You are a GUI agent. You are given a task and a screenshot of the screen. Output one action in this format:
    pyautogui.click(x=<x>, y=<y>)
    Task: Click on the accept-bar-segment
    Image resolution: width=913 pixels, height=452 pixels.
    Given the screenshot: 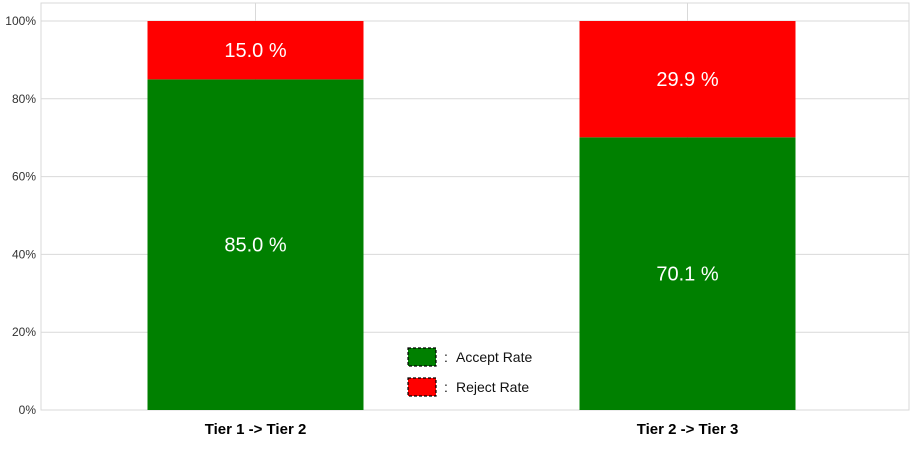 What is the action you would take?
    pyautogui.click(x=687, y=273)
    